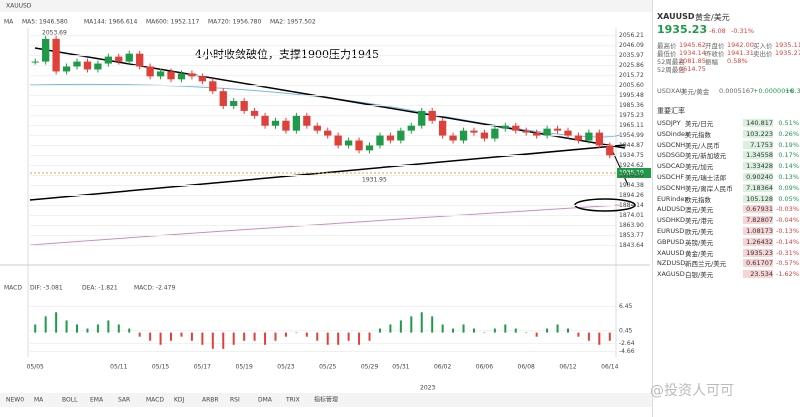 The height and width of the screenshot is (417, 800). I want to click on tab: KDJ, so click(179, 400).